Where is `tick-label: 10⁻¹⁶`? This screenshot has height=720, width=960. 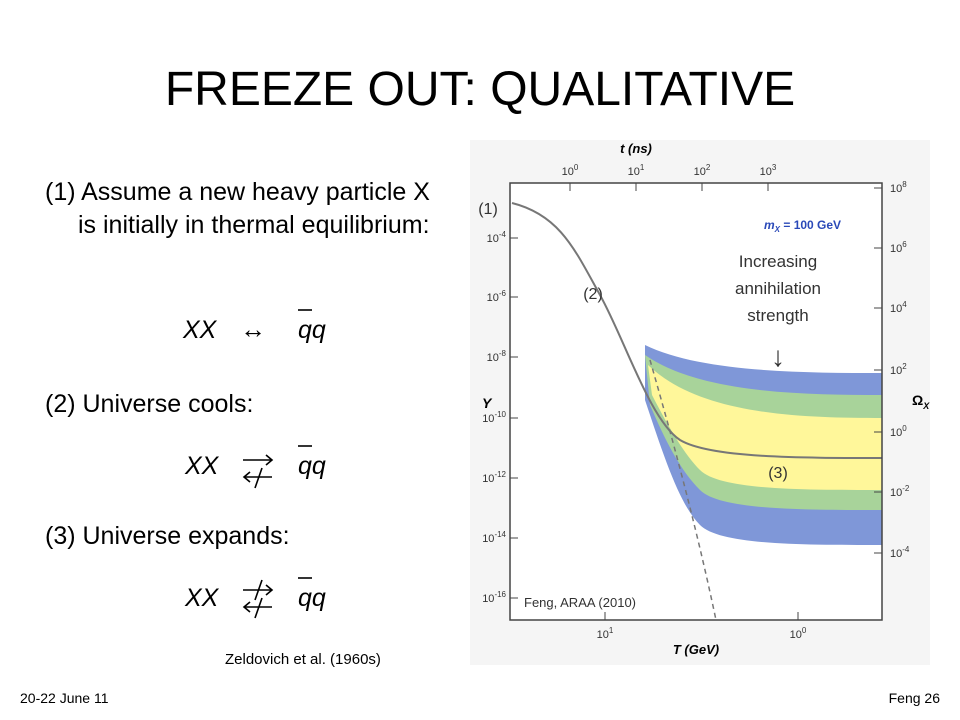 tick-label: 10⁻¹⁶ is located at coordinates (494, 597).